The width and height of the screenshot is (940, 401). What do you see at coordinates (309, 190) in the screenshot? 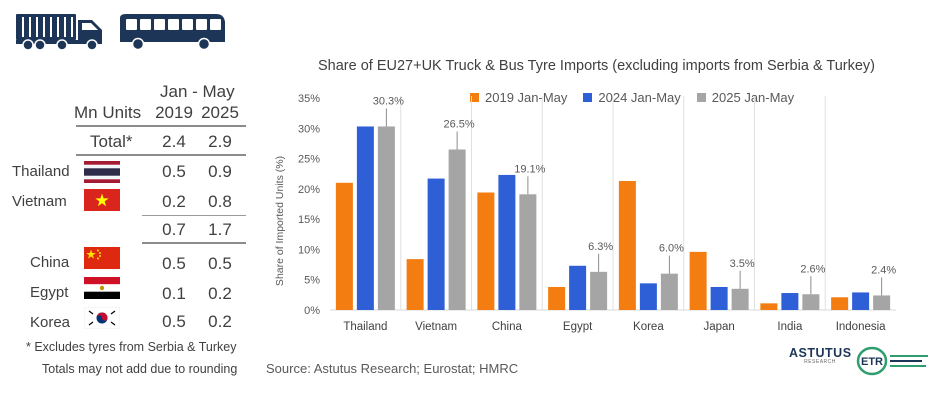
I see `y-tick-label: 20%` at bounding box center [309, 190].